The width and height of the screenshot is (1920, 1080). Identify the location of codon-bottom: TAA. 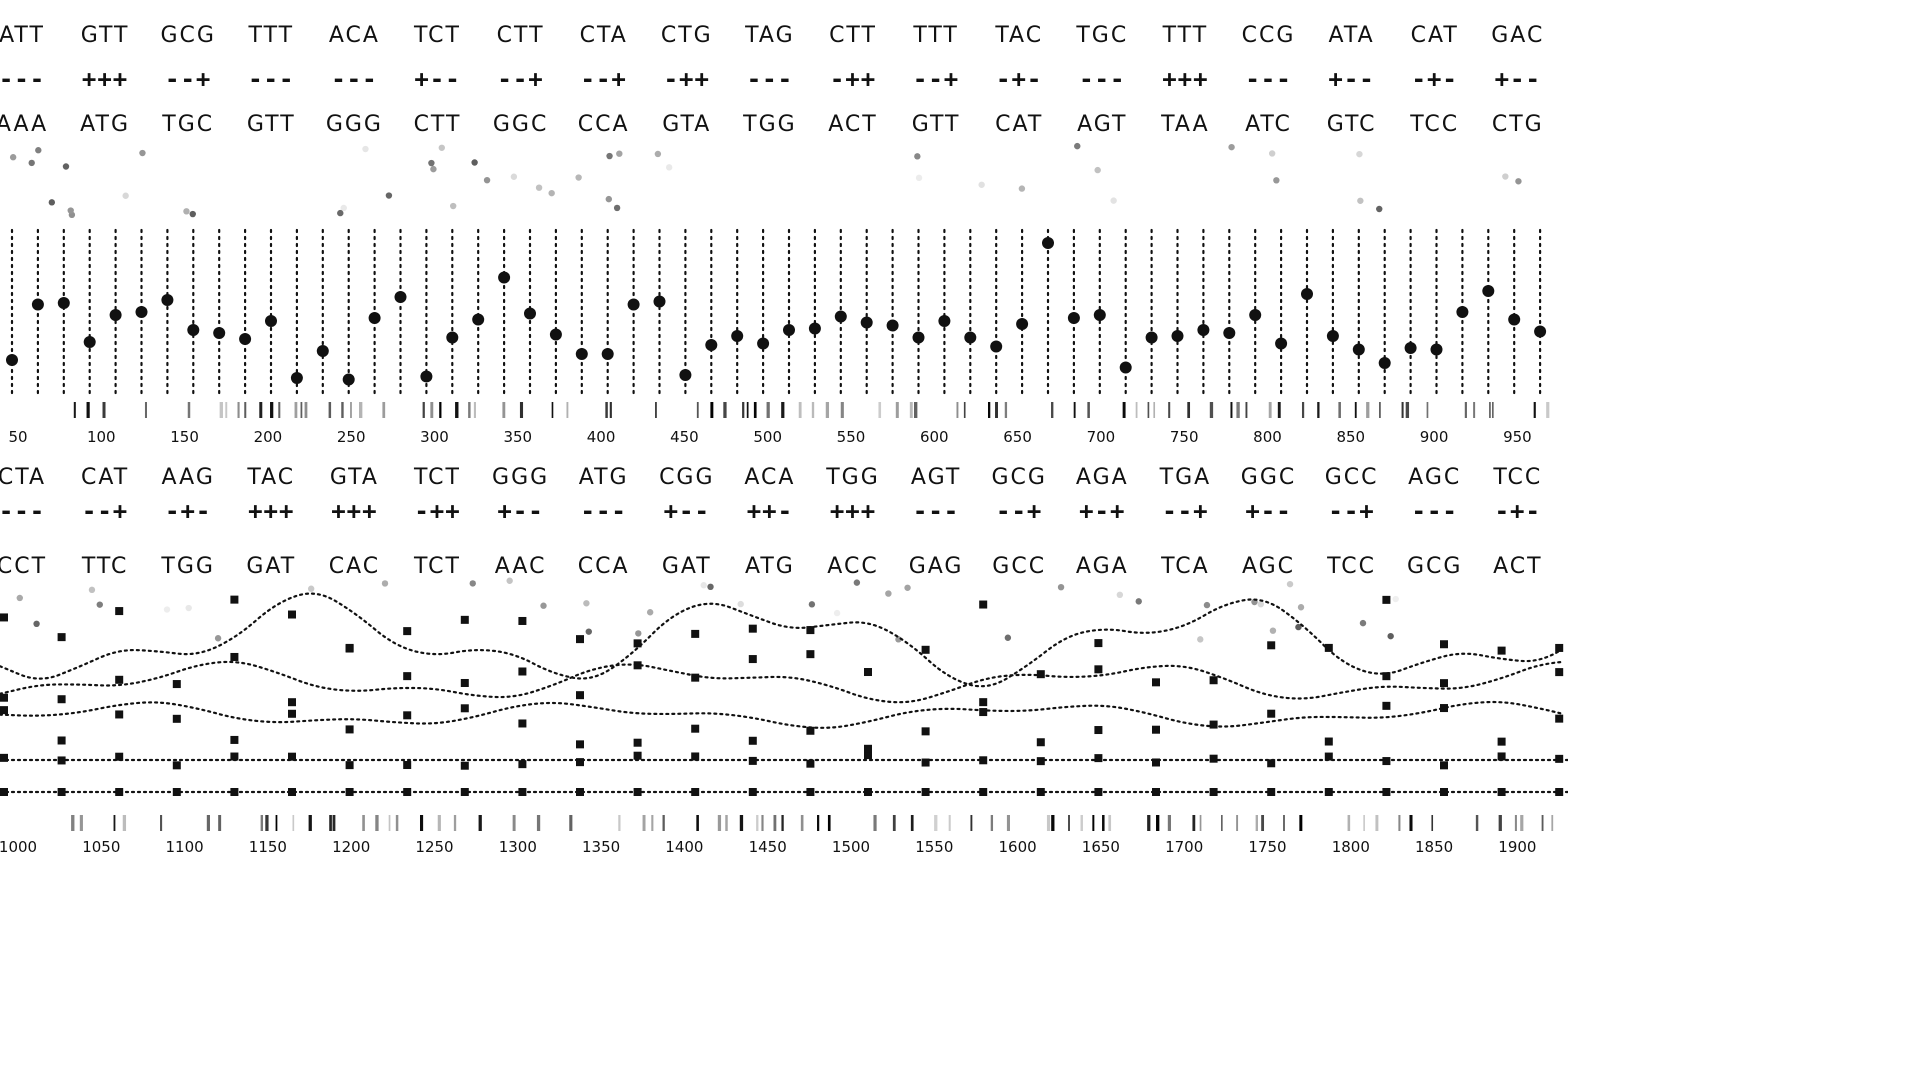
(1184, 124).